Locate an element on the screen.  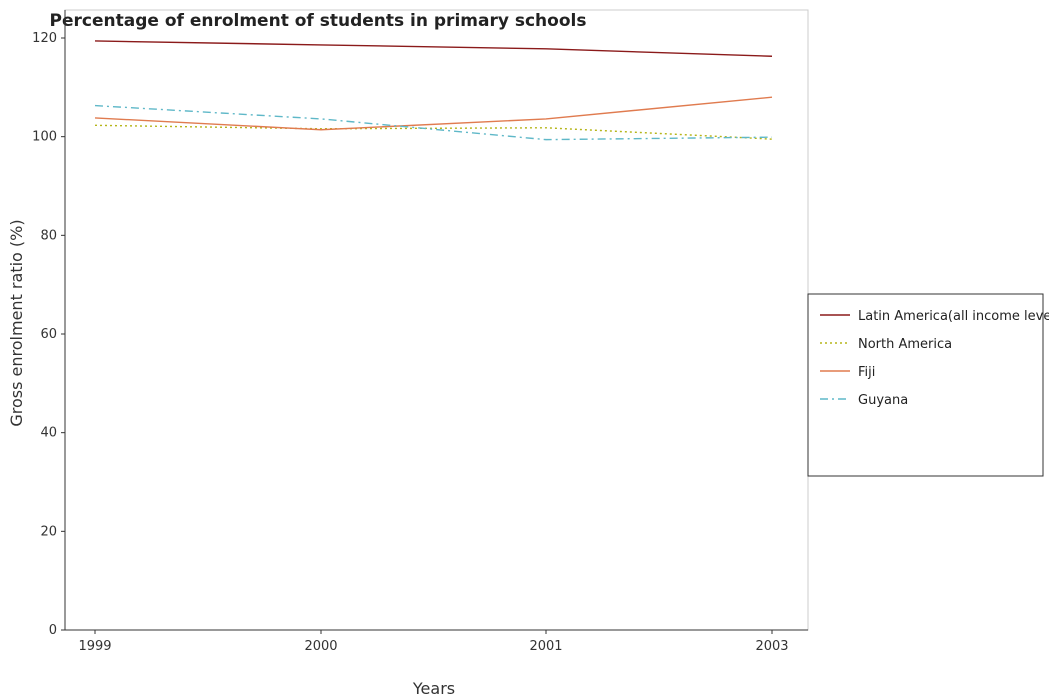
y-tick-label: 20 is located at coordinates (48, 531).